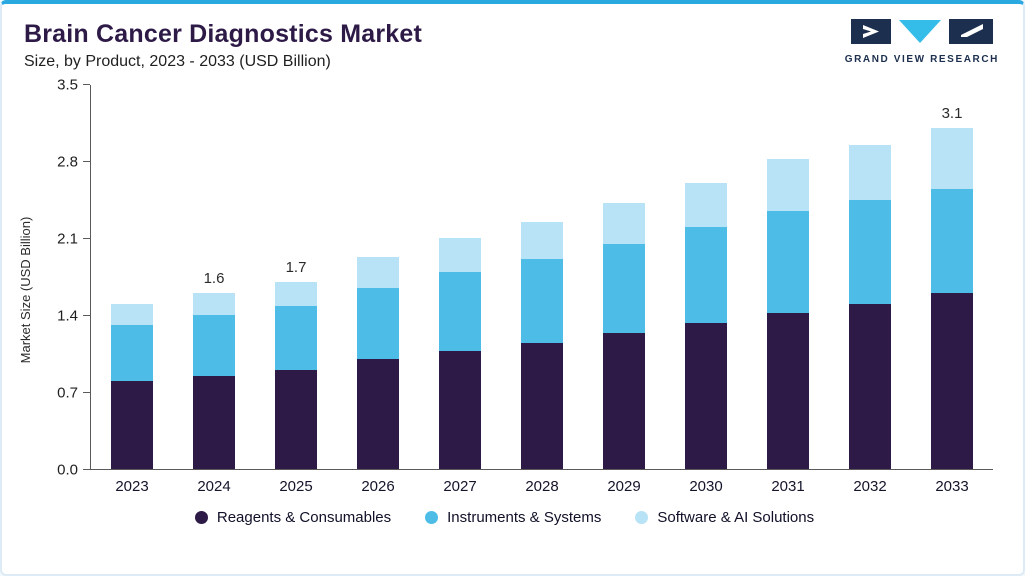  Describe the element at coordinates (67, 316) in the screenshot. I see `y-tick-label: 1.4` at that location.